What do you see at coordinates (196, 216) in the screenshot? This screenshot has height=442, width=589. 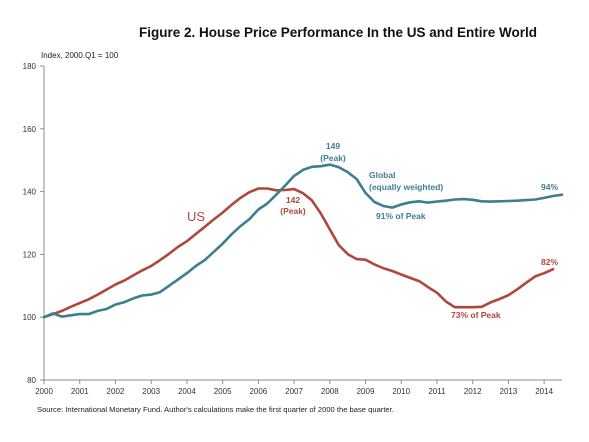 I see `us-series-label: US` at bounding box center [196, 216].